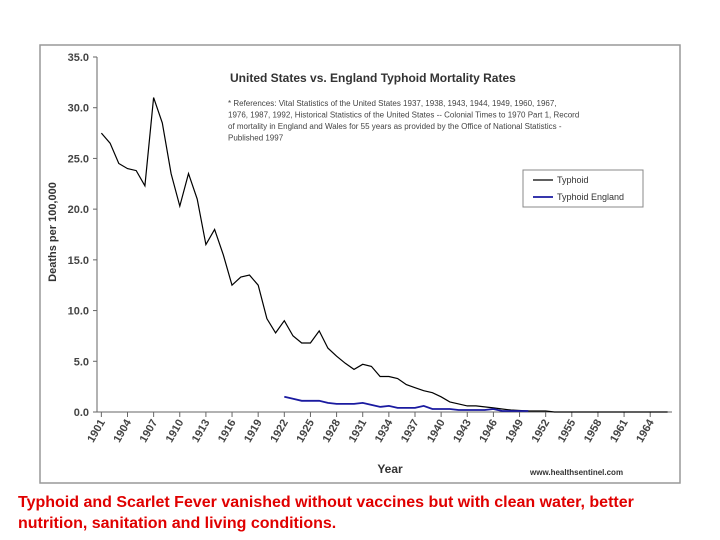  What do you see at coordinates (78, 109) in the screenshot?
I see `y-tick-label: 30.0` at bounding box center [78, 109].